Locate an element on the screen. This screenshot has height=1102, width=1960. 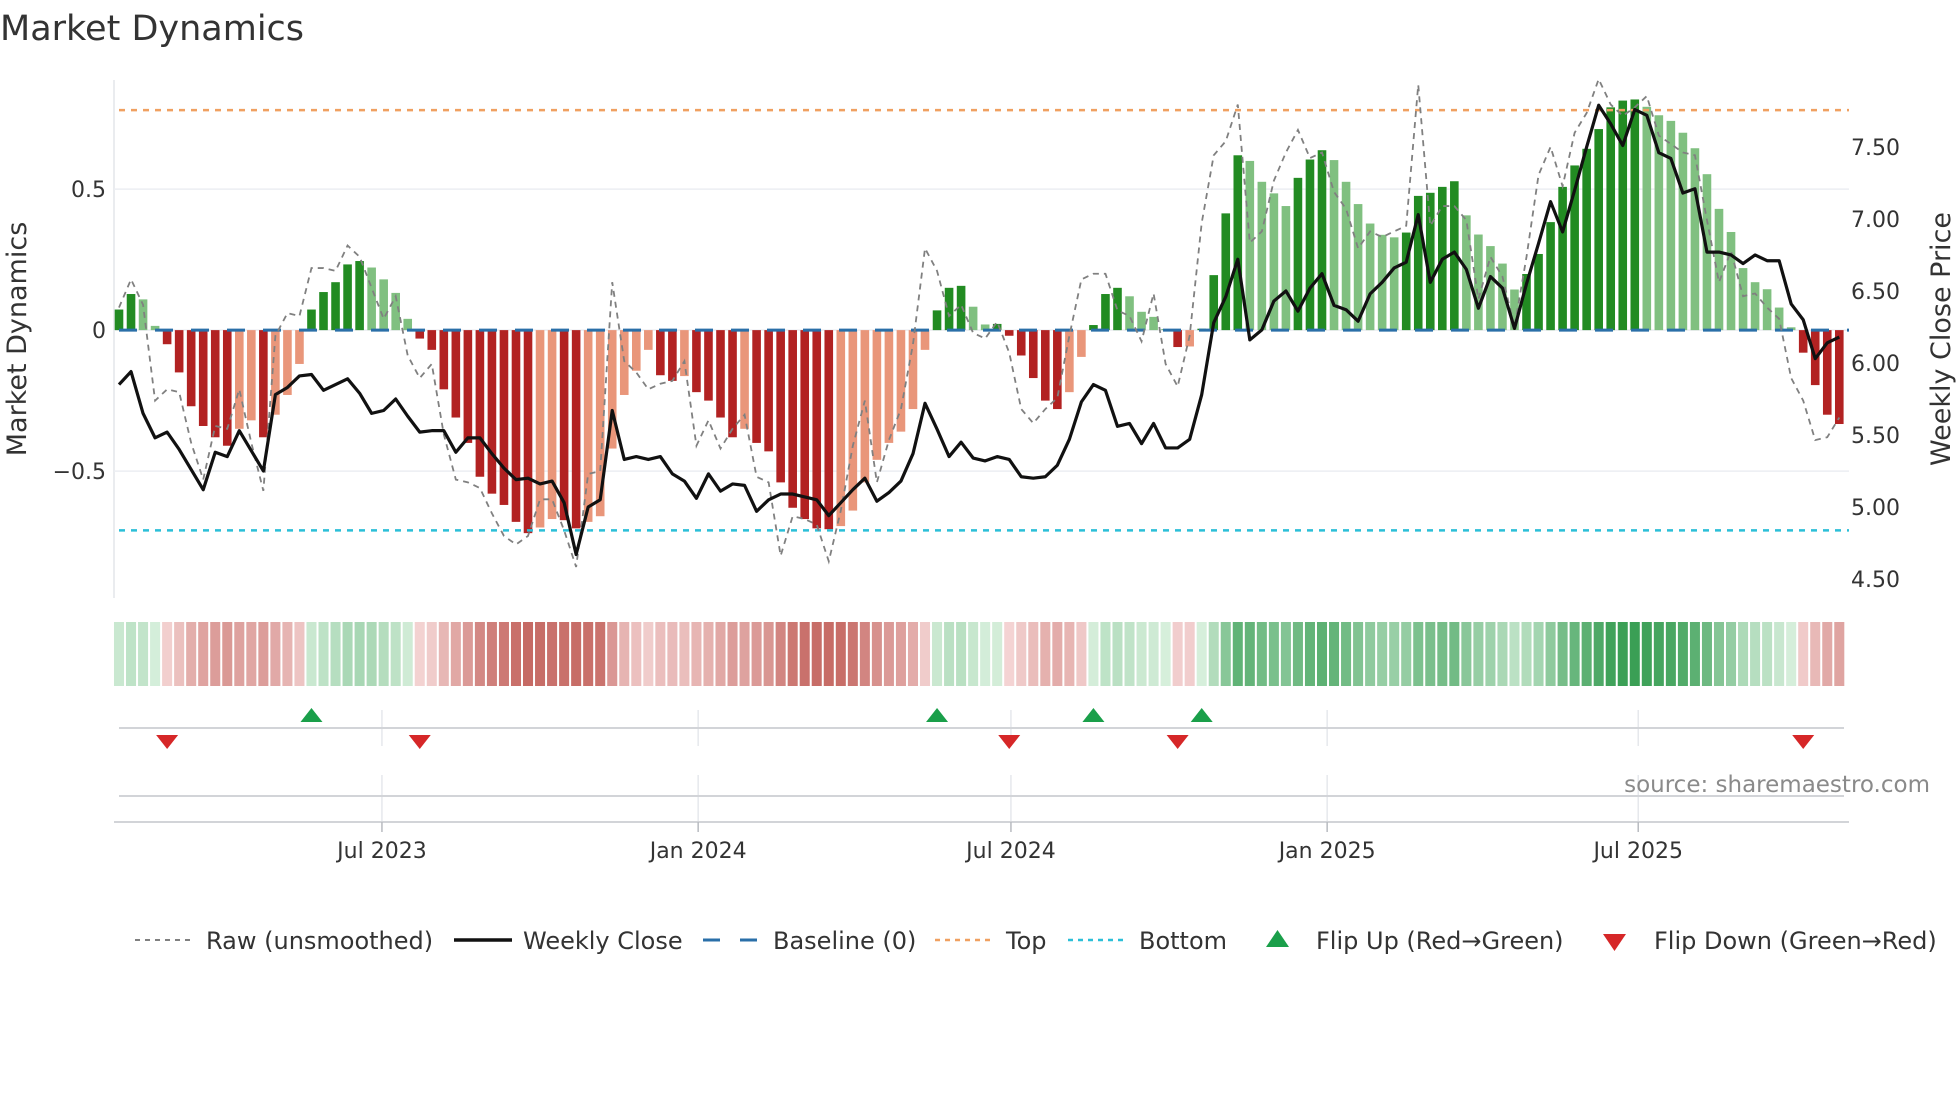
flip-down-marker is located at coordinates (1177, 742).